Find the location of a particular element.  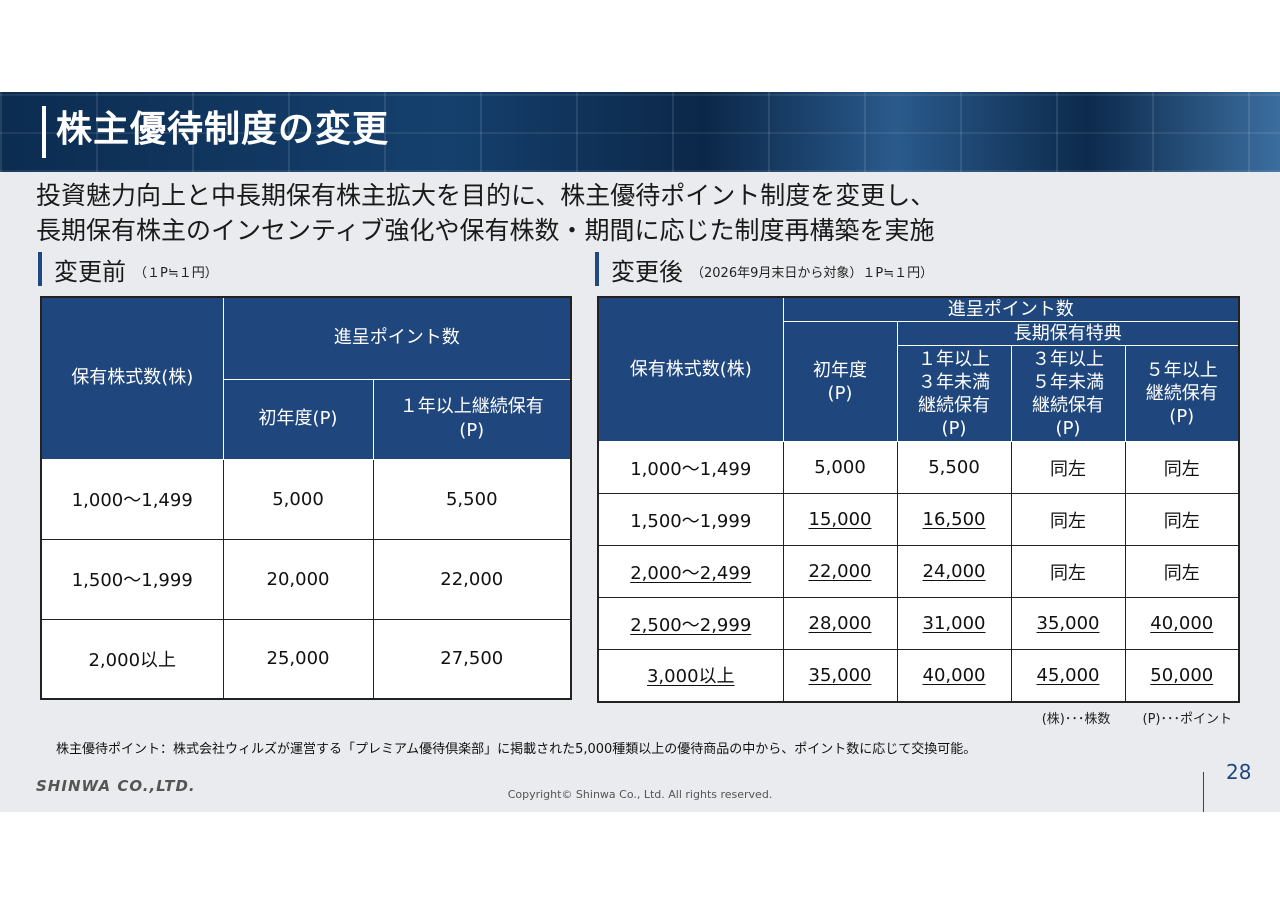

table-row: 3,000以上 35,000 40,000 45,000 50,000 is located at coordinates (918, 675).